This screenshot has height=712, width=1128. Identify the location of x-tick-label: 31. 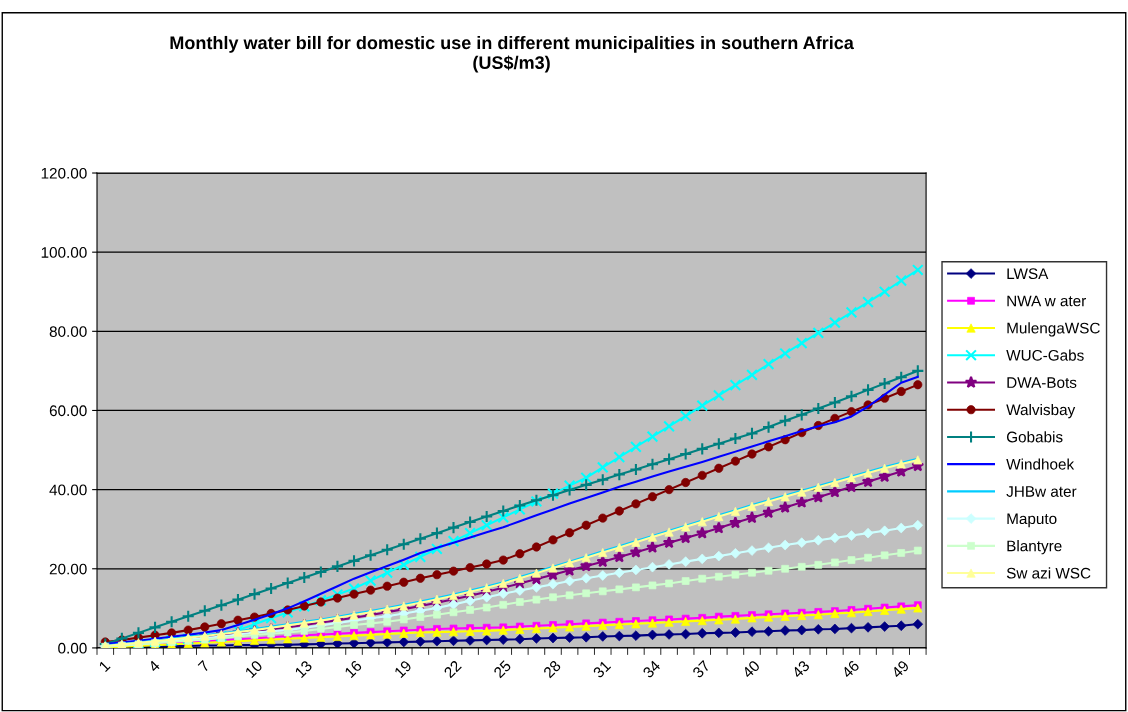
(602, 669).